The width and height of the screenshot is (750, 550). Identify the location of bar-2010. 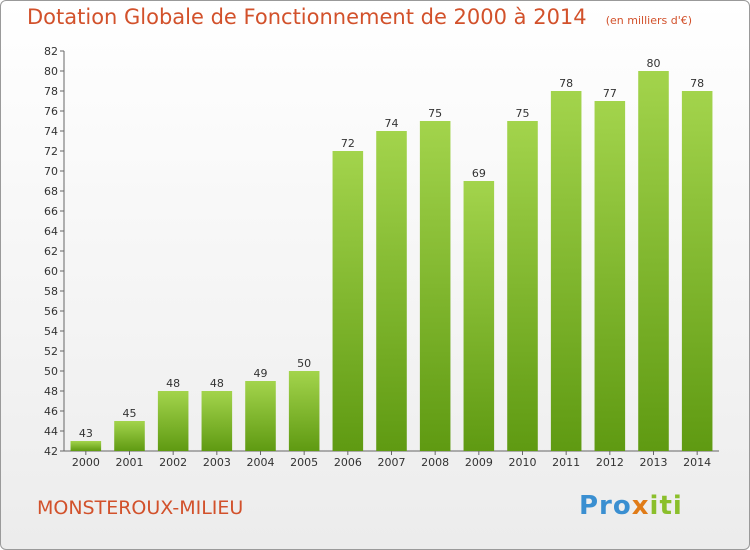
(522, 286).